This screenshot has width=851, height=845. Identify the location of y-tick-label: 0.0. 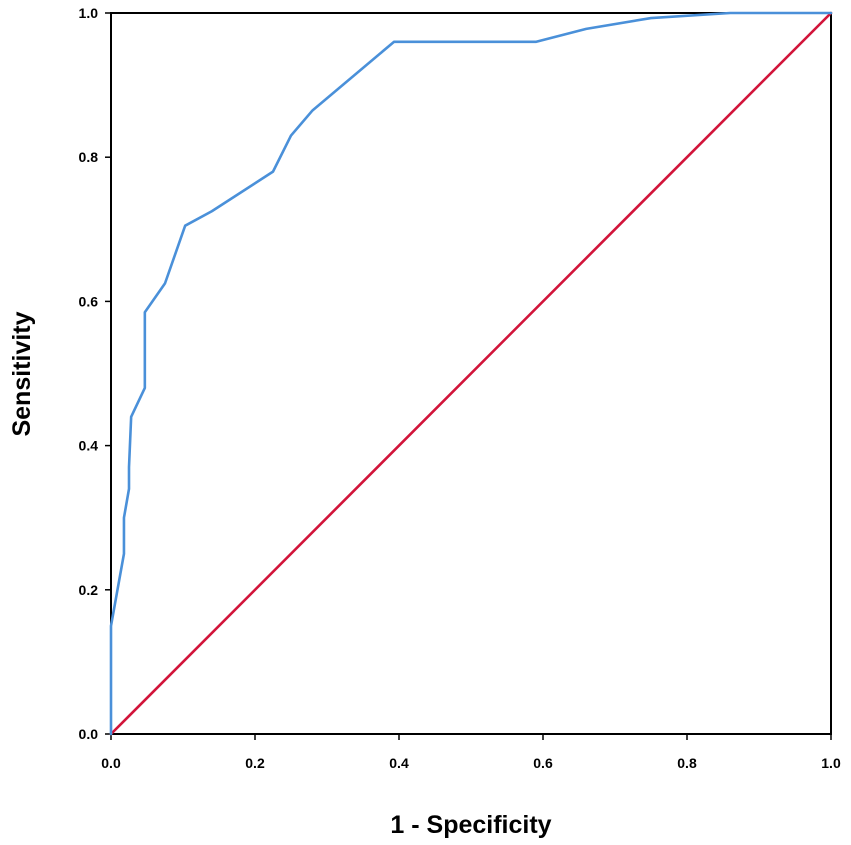
(89, 734).